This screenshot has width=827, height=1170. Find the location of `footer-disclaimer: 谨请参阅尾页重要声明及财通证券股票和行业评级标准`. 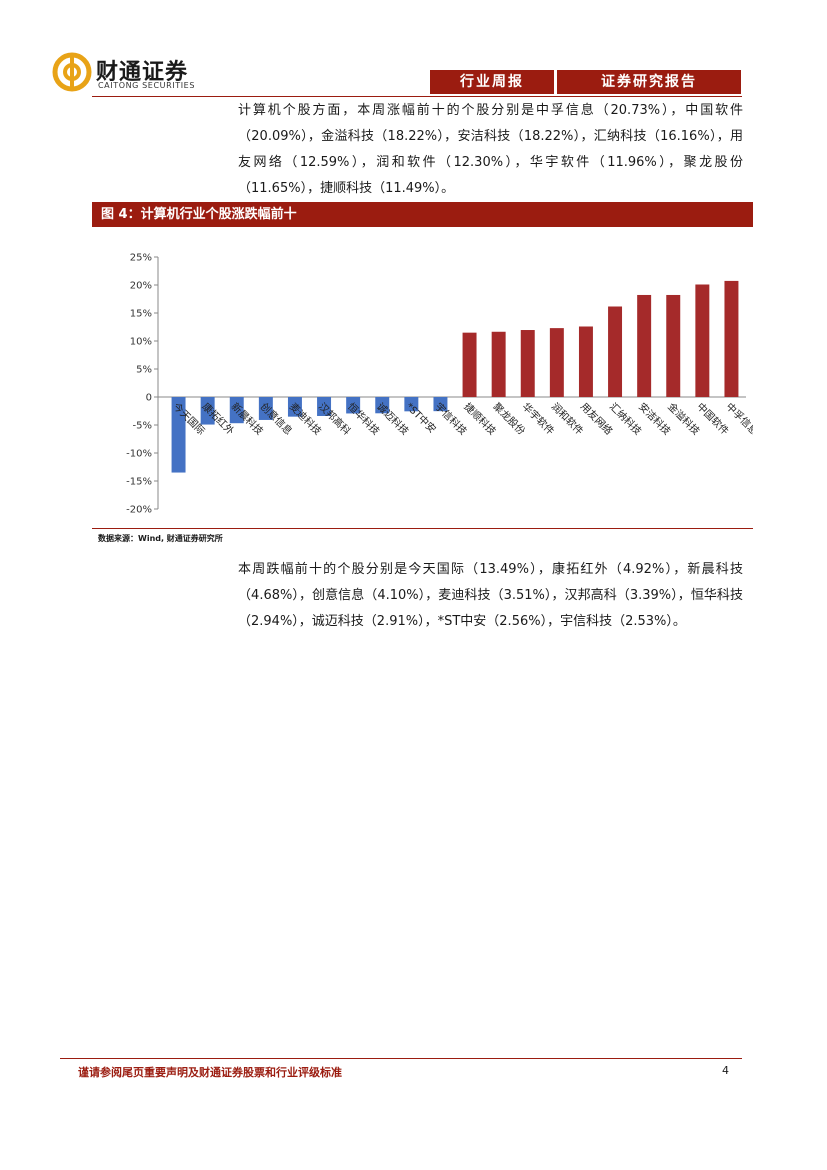

footer-disclaimer: 谨请参阅尾页重要声明及财通证券股票和行业评级标准 is located at coordinates (210, 1072).